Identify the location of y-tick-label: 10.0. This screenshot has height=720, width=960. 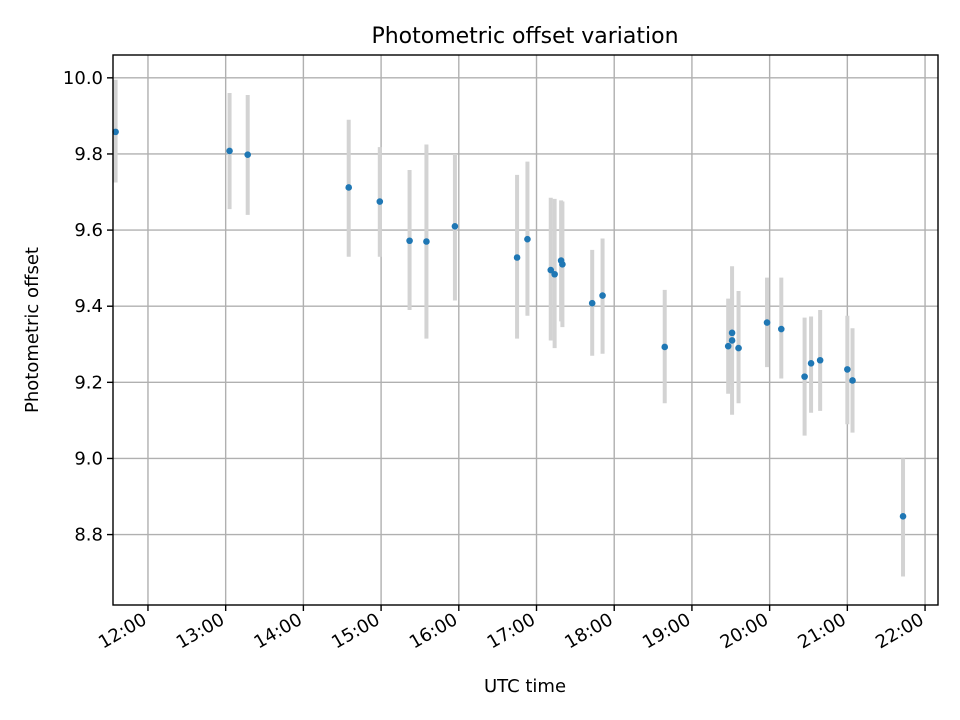
(83, 78).